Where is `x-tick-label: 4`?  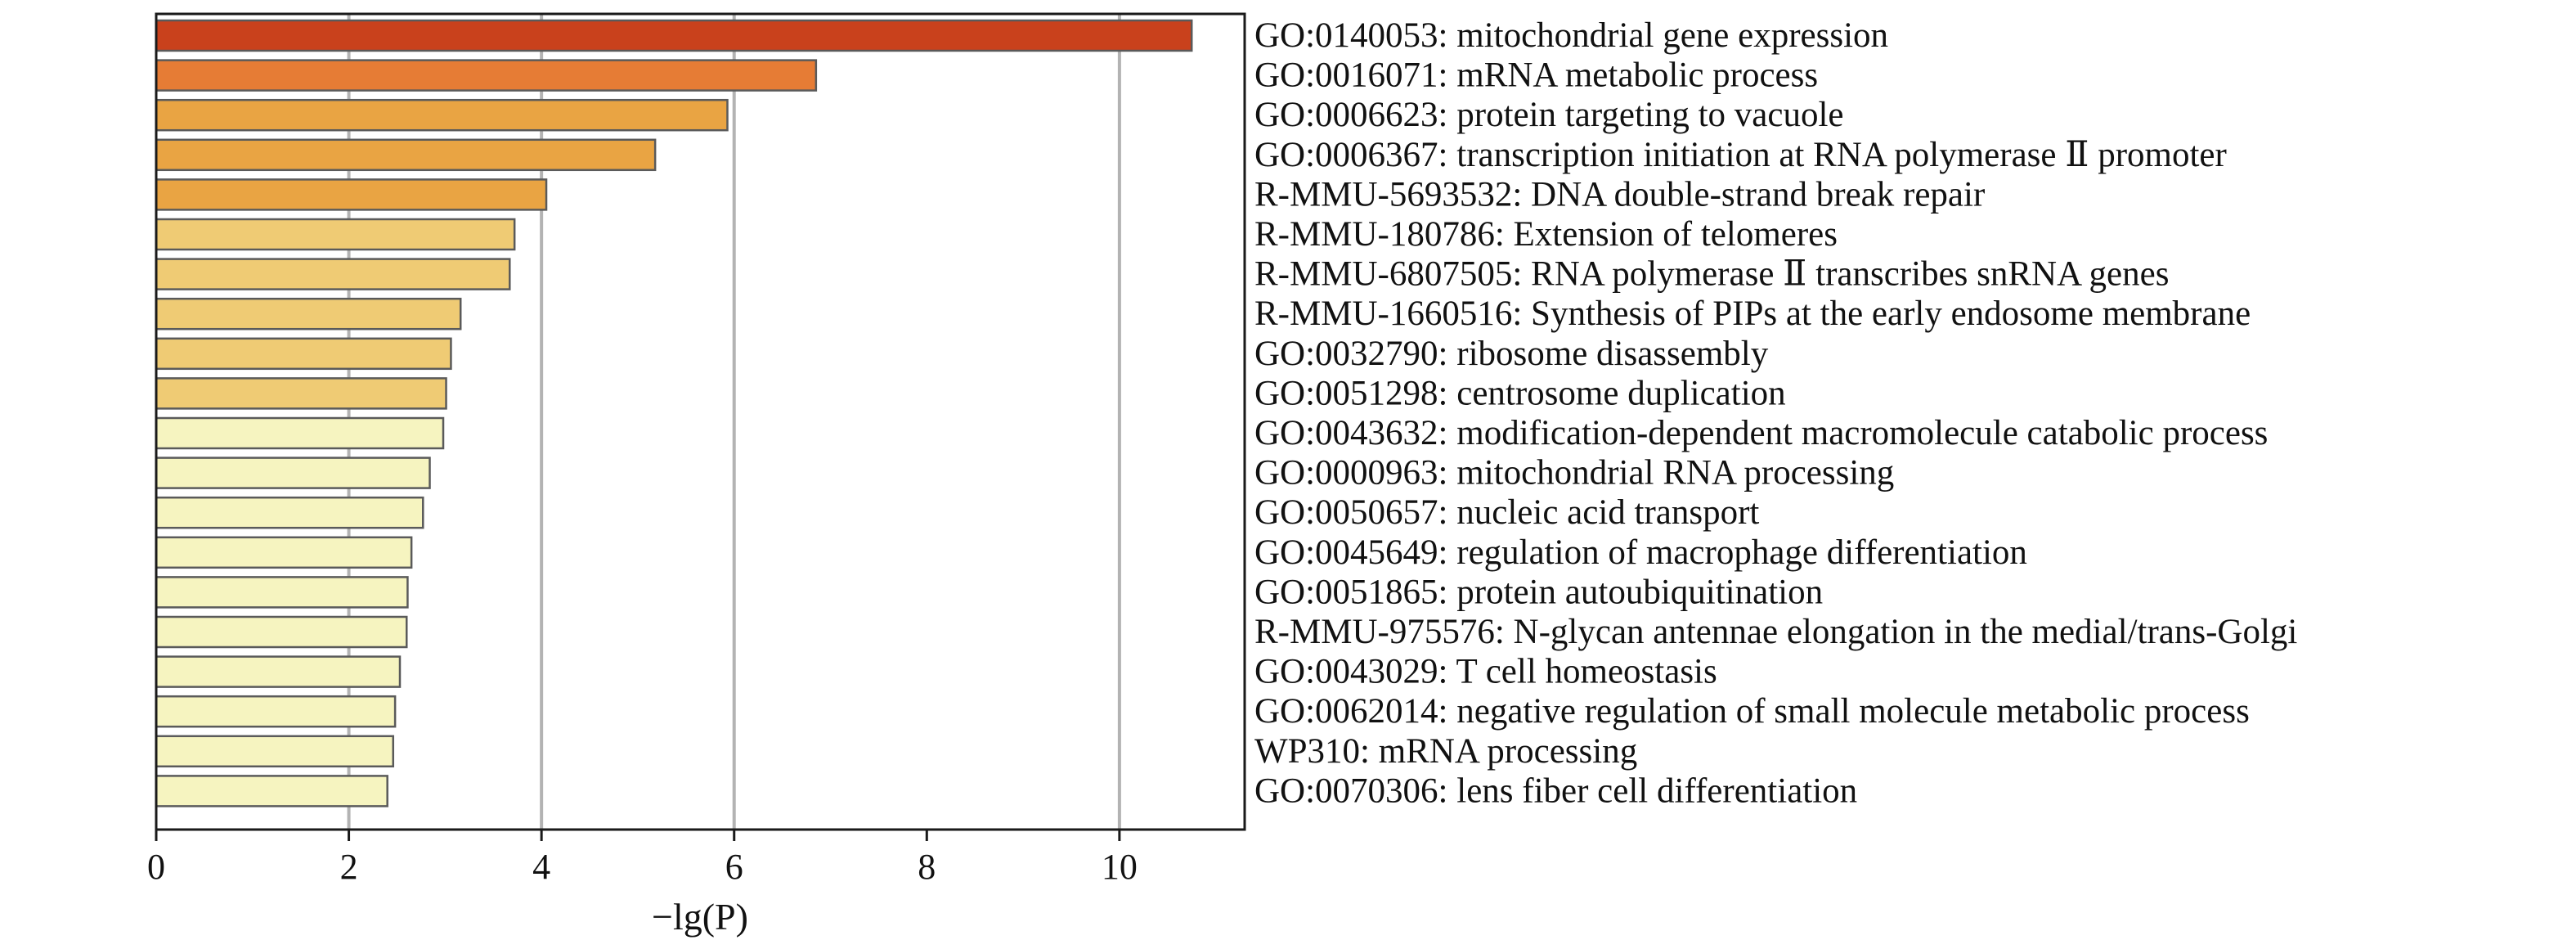 x-tick-label: 4 is located at coordinates (541, 867).